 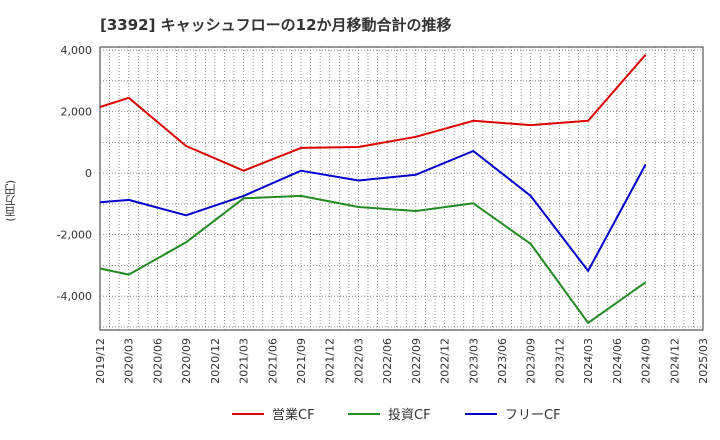 I want to click on y-axis-ticks: 4,000 2,000 0 -2,000 -4,000, so click(x=74, y=173).